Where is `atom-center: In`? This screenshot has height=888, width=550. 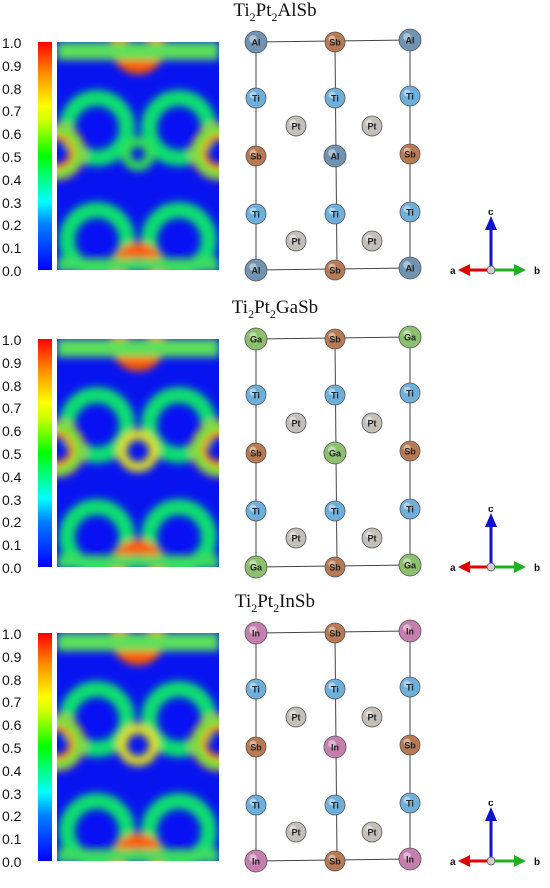
atom-center: In is located at coordinates (335, 747).